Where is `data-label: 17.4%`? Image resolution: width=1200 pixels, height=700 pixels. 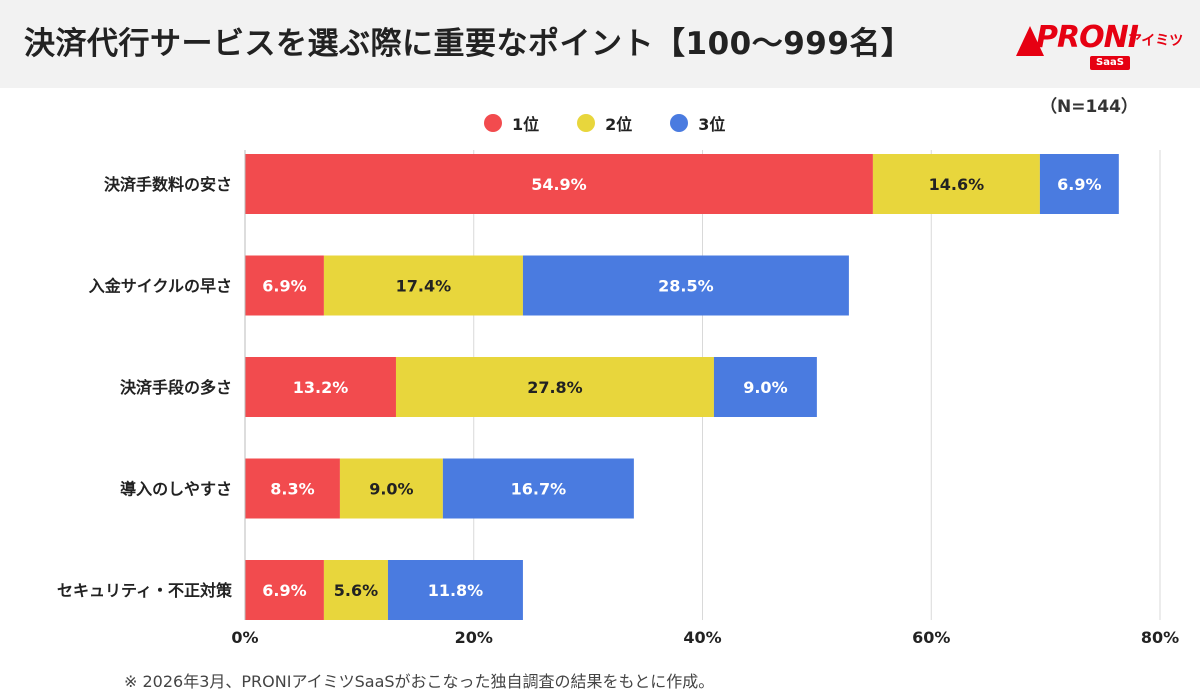
data-label: 17.4% is located at coordinates (424, 286).